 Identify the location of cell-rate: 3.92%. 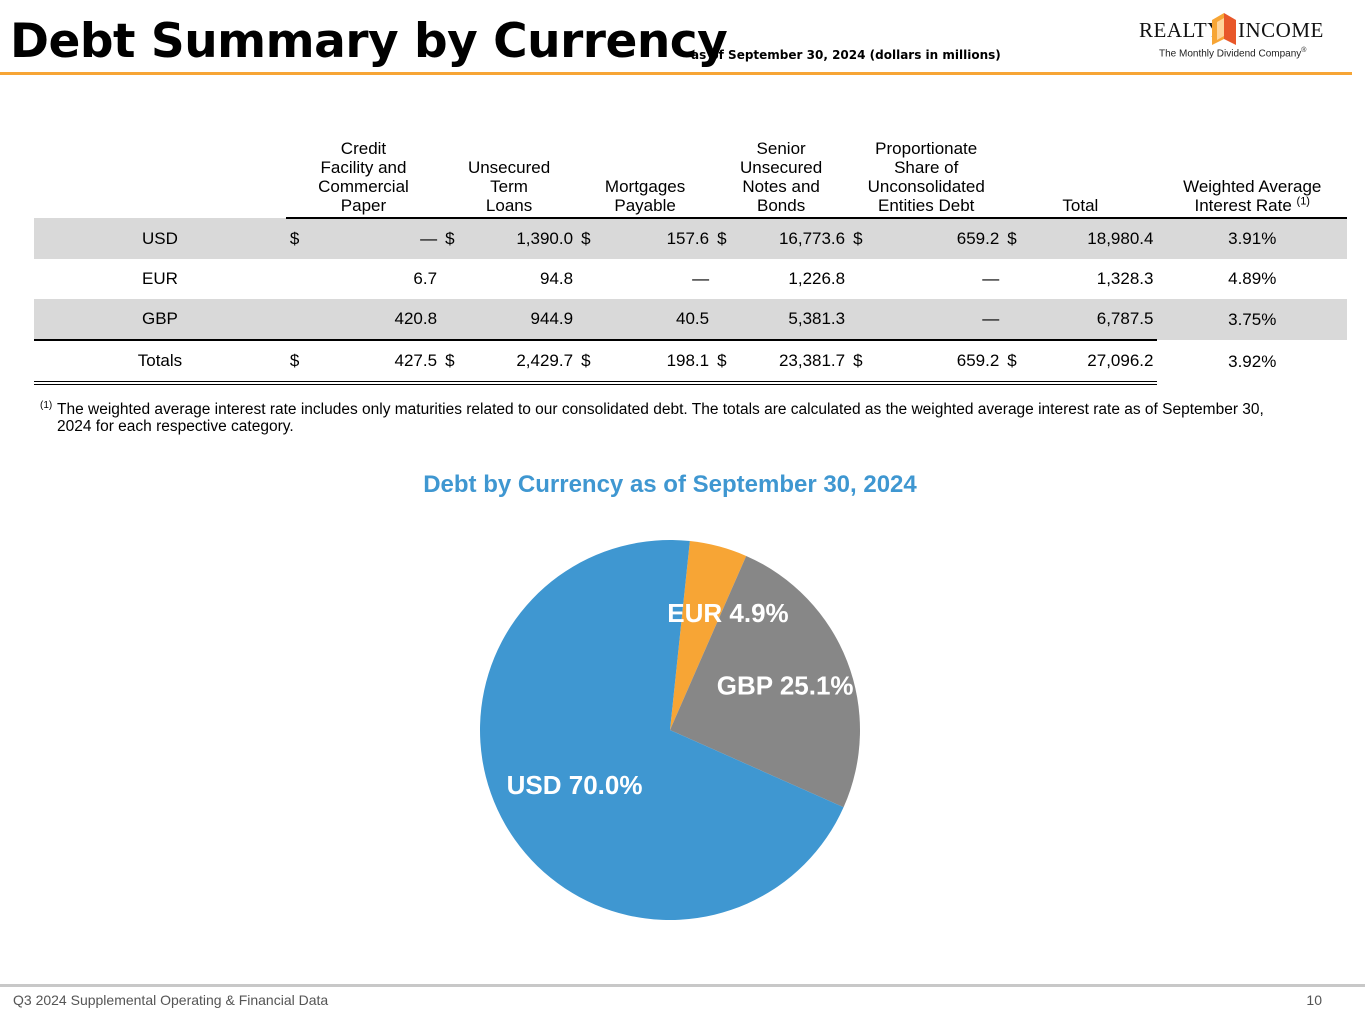
(1252, 361).